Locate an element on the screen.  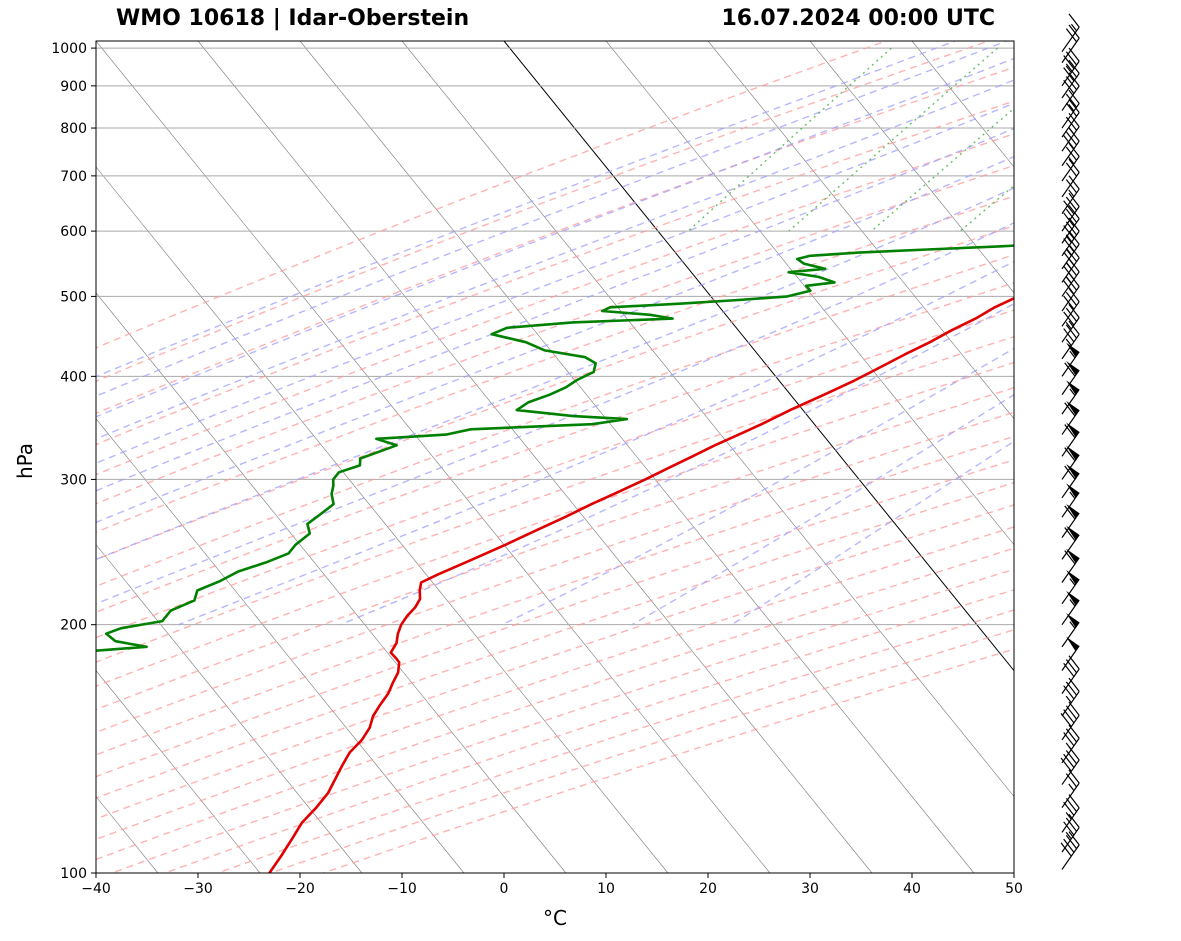
x-tick-label: −10 is located at coordinates (402, 889).